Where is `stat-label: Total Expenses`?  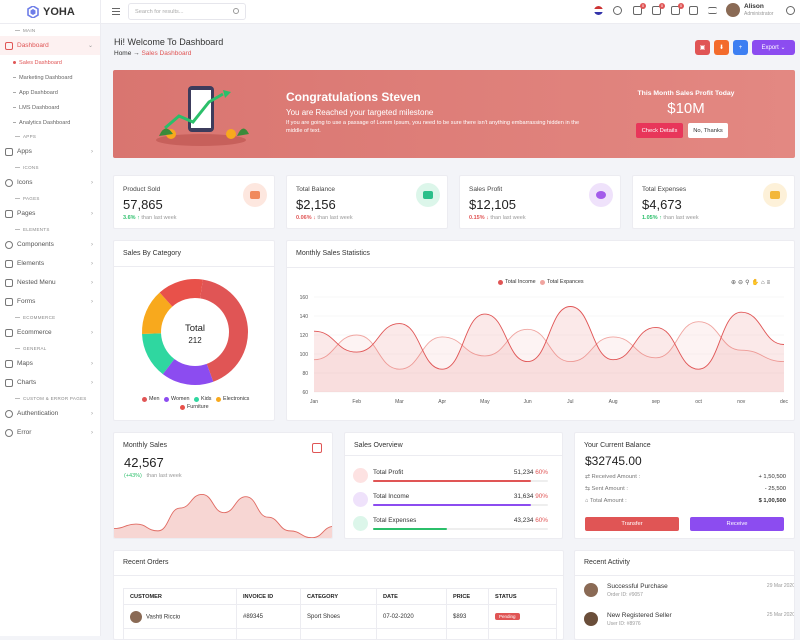 stat-label: Total Expenses is located at coordinates (664, 189).